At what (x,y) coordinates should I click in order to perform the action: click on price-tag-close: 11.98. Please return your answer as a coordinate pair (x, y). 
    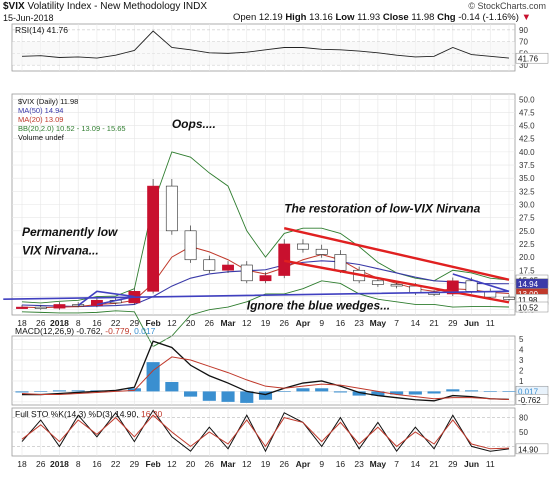
    Looking at the image, I should click on (528, 300).